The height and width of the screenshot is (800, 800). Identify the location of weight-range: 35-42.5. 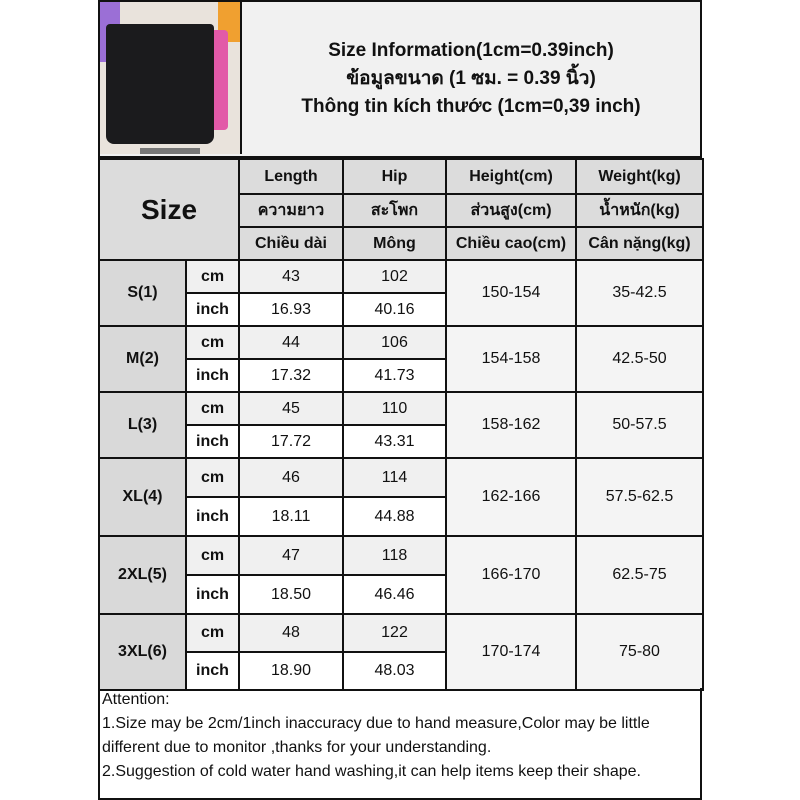
(639, 293).